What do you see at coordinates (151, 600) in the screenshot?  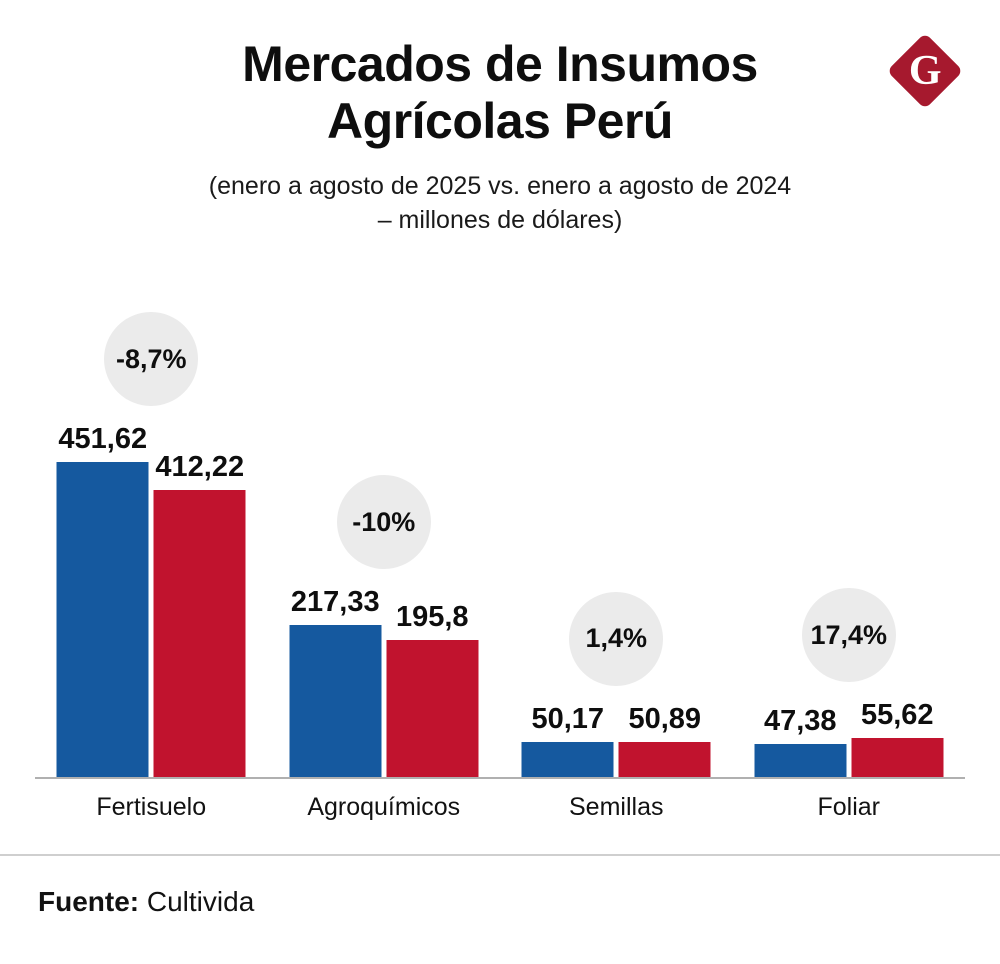 I see `bar-pair: 451,62 412,22` at bounding box center [151, 600].